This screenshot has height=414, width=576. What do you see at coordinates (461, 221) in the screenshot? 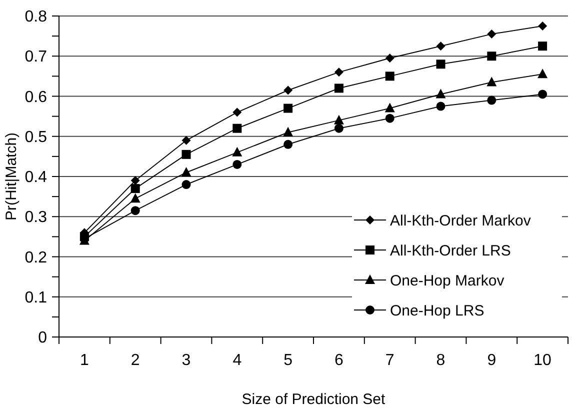
I see `legend-label: All-Kth-Order Markov` at bounding box center [461, 221].